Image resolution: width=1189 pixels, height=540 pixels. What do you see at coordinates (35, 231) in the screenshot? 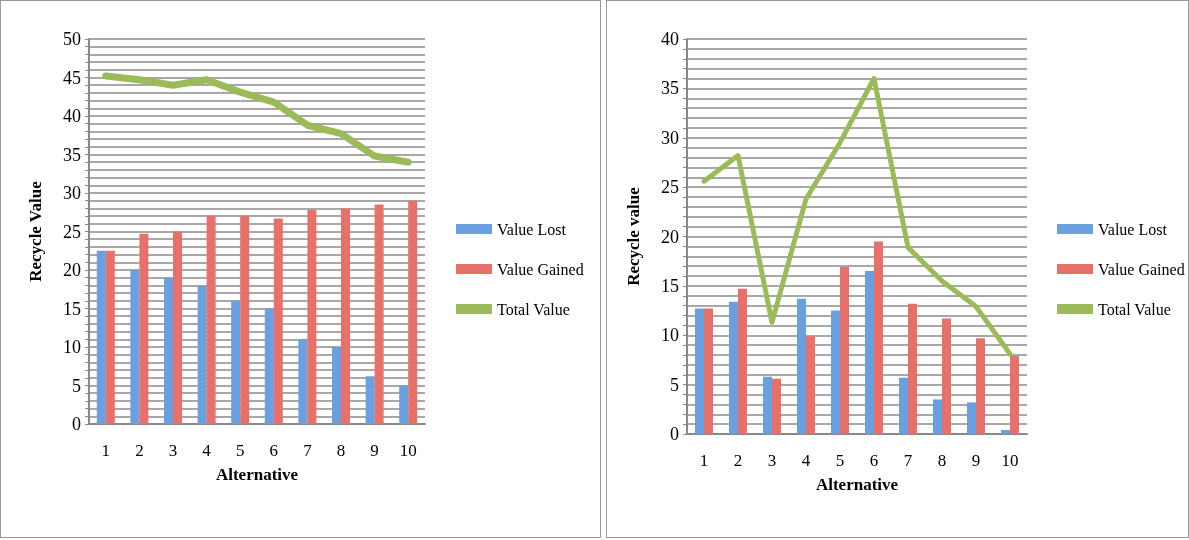
I see `y-axis-title: Recycle Value` at bounding box center [35, 231].